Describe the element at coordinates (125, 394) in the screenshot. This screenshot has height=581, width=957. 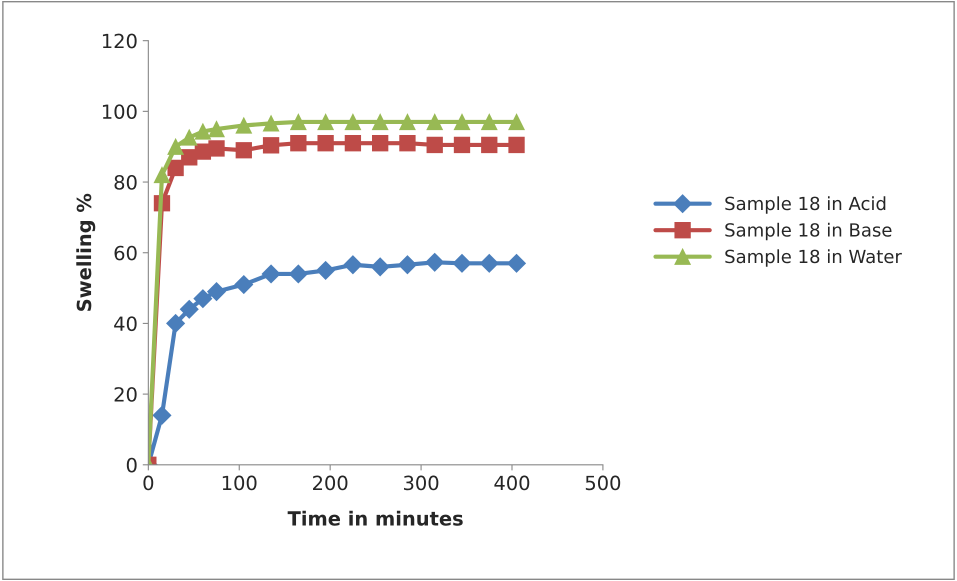
I see `y-tick-label: 20` at that location.